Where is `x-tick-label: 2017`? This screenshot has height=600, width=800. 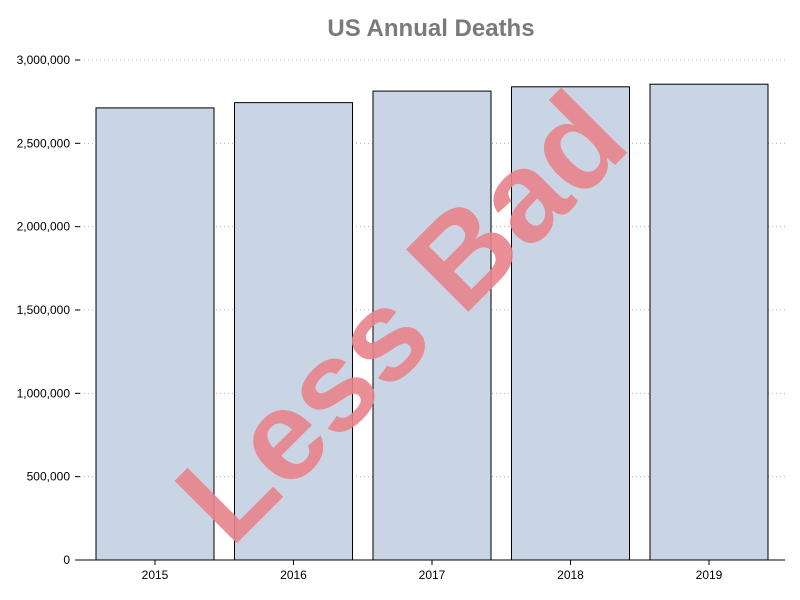
x-tick-label: 2017 is located at coordinates (432, 575).